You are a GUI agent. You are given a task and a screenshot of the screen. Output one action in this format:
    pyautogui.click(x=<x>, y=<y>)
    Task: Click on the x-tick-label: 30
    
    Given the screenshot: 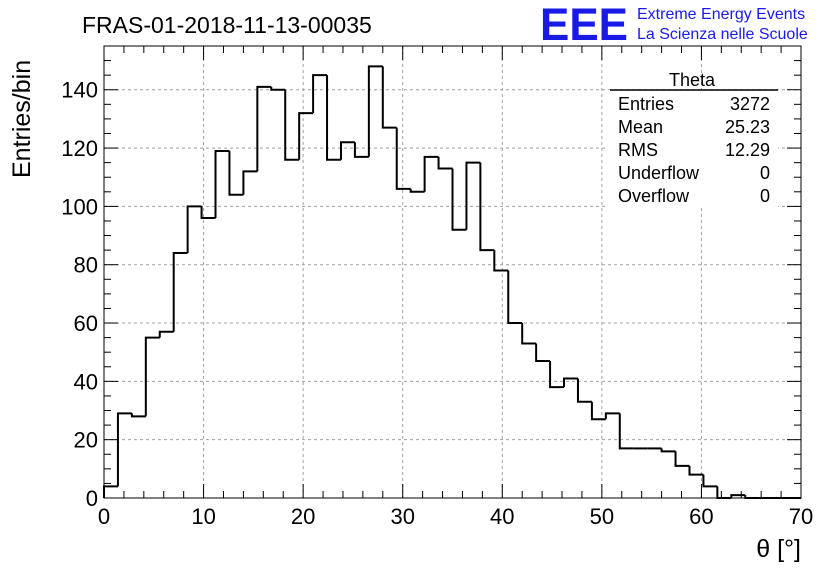 What is the action you would take?
    pyautogui.click(x=402, y=516)
    